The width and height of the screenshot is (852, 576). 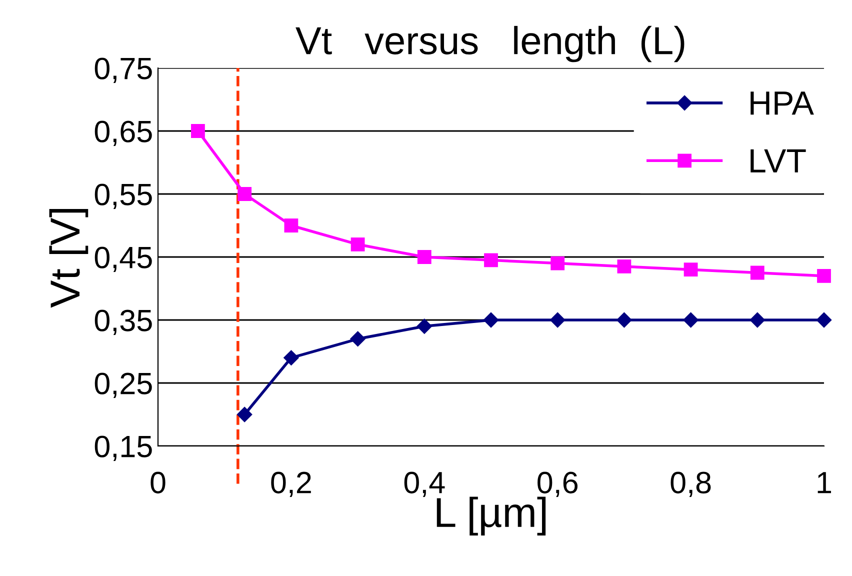 What do you see at coordinates (825, 483) in the screenshot?
I see `x-tick-label: 1` at bounding box center [825, 483].